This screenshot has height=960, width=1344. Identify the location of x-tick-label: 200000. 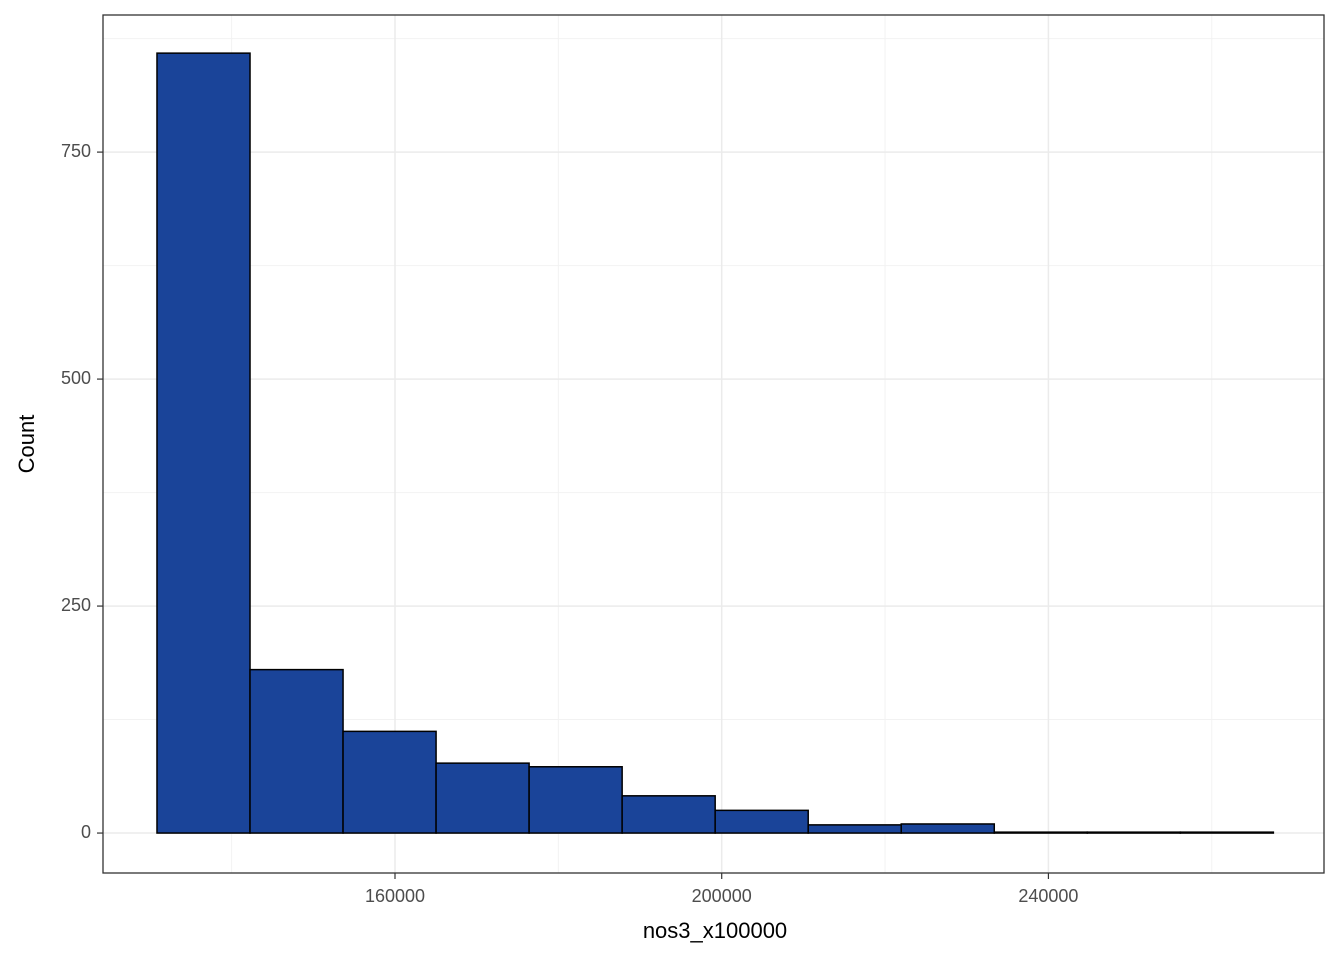
(722, 896).